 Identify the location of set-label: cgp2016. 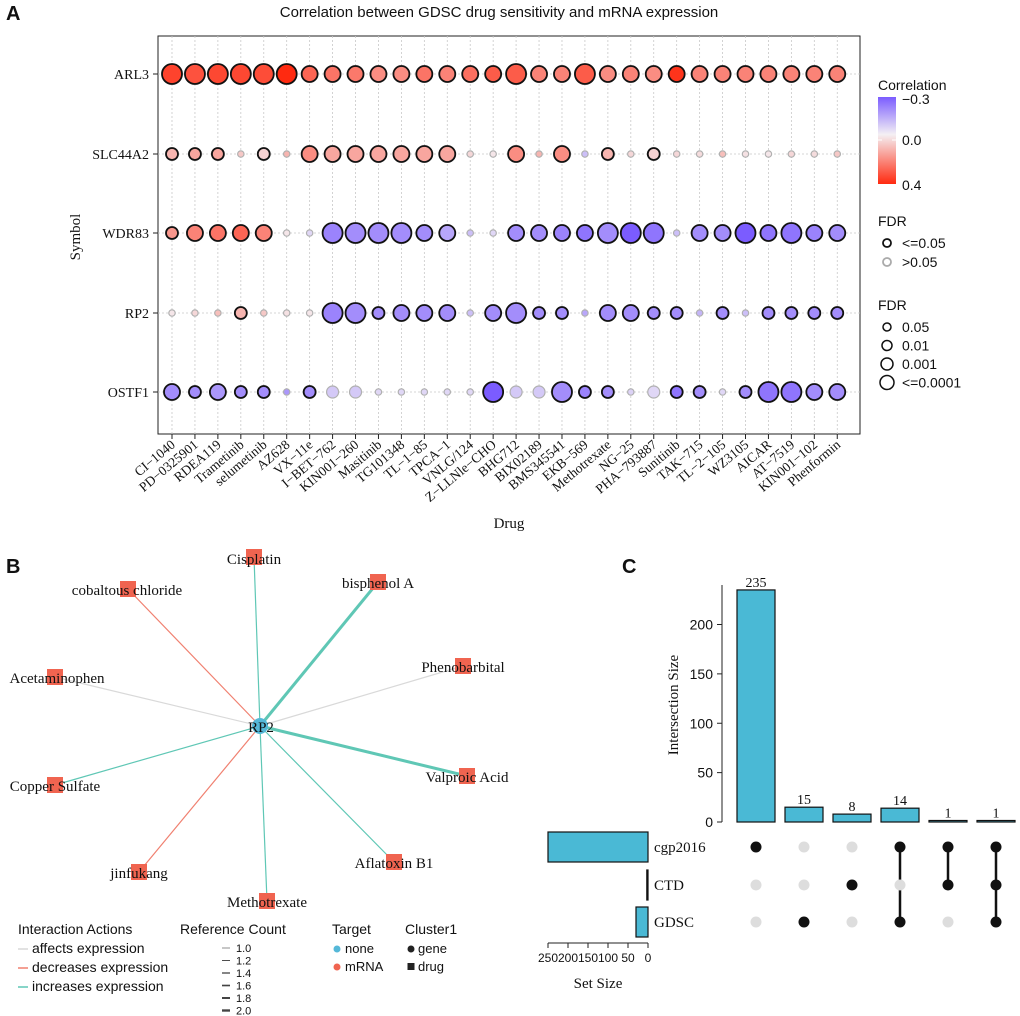
(680, 848).